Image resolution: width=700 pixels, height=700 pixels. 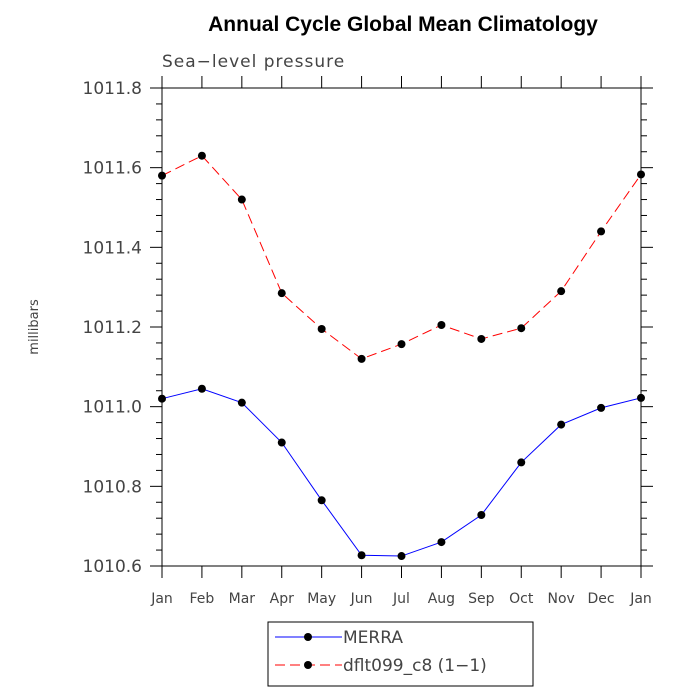 I want to click on legend: MERRA dflt099_c8 (1−1), so click(x=400, y=654).